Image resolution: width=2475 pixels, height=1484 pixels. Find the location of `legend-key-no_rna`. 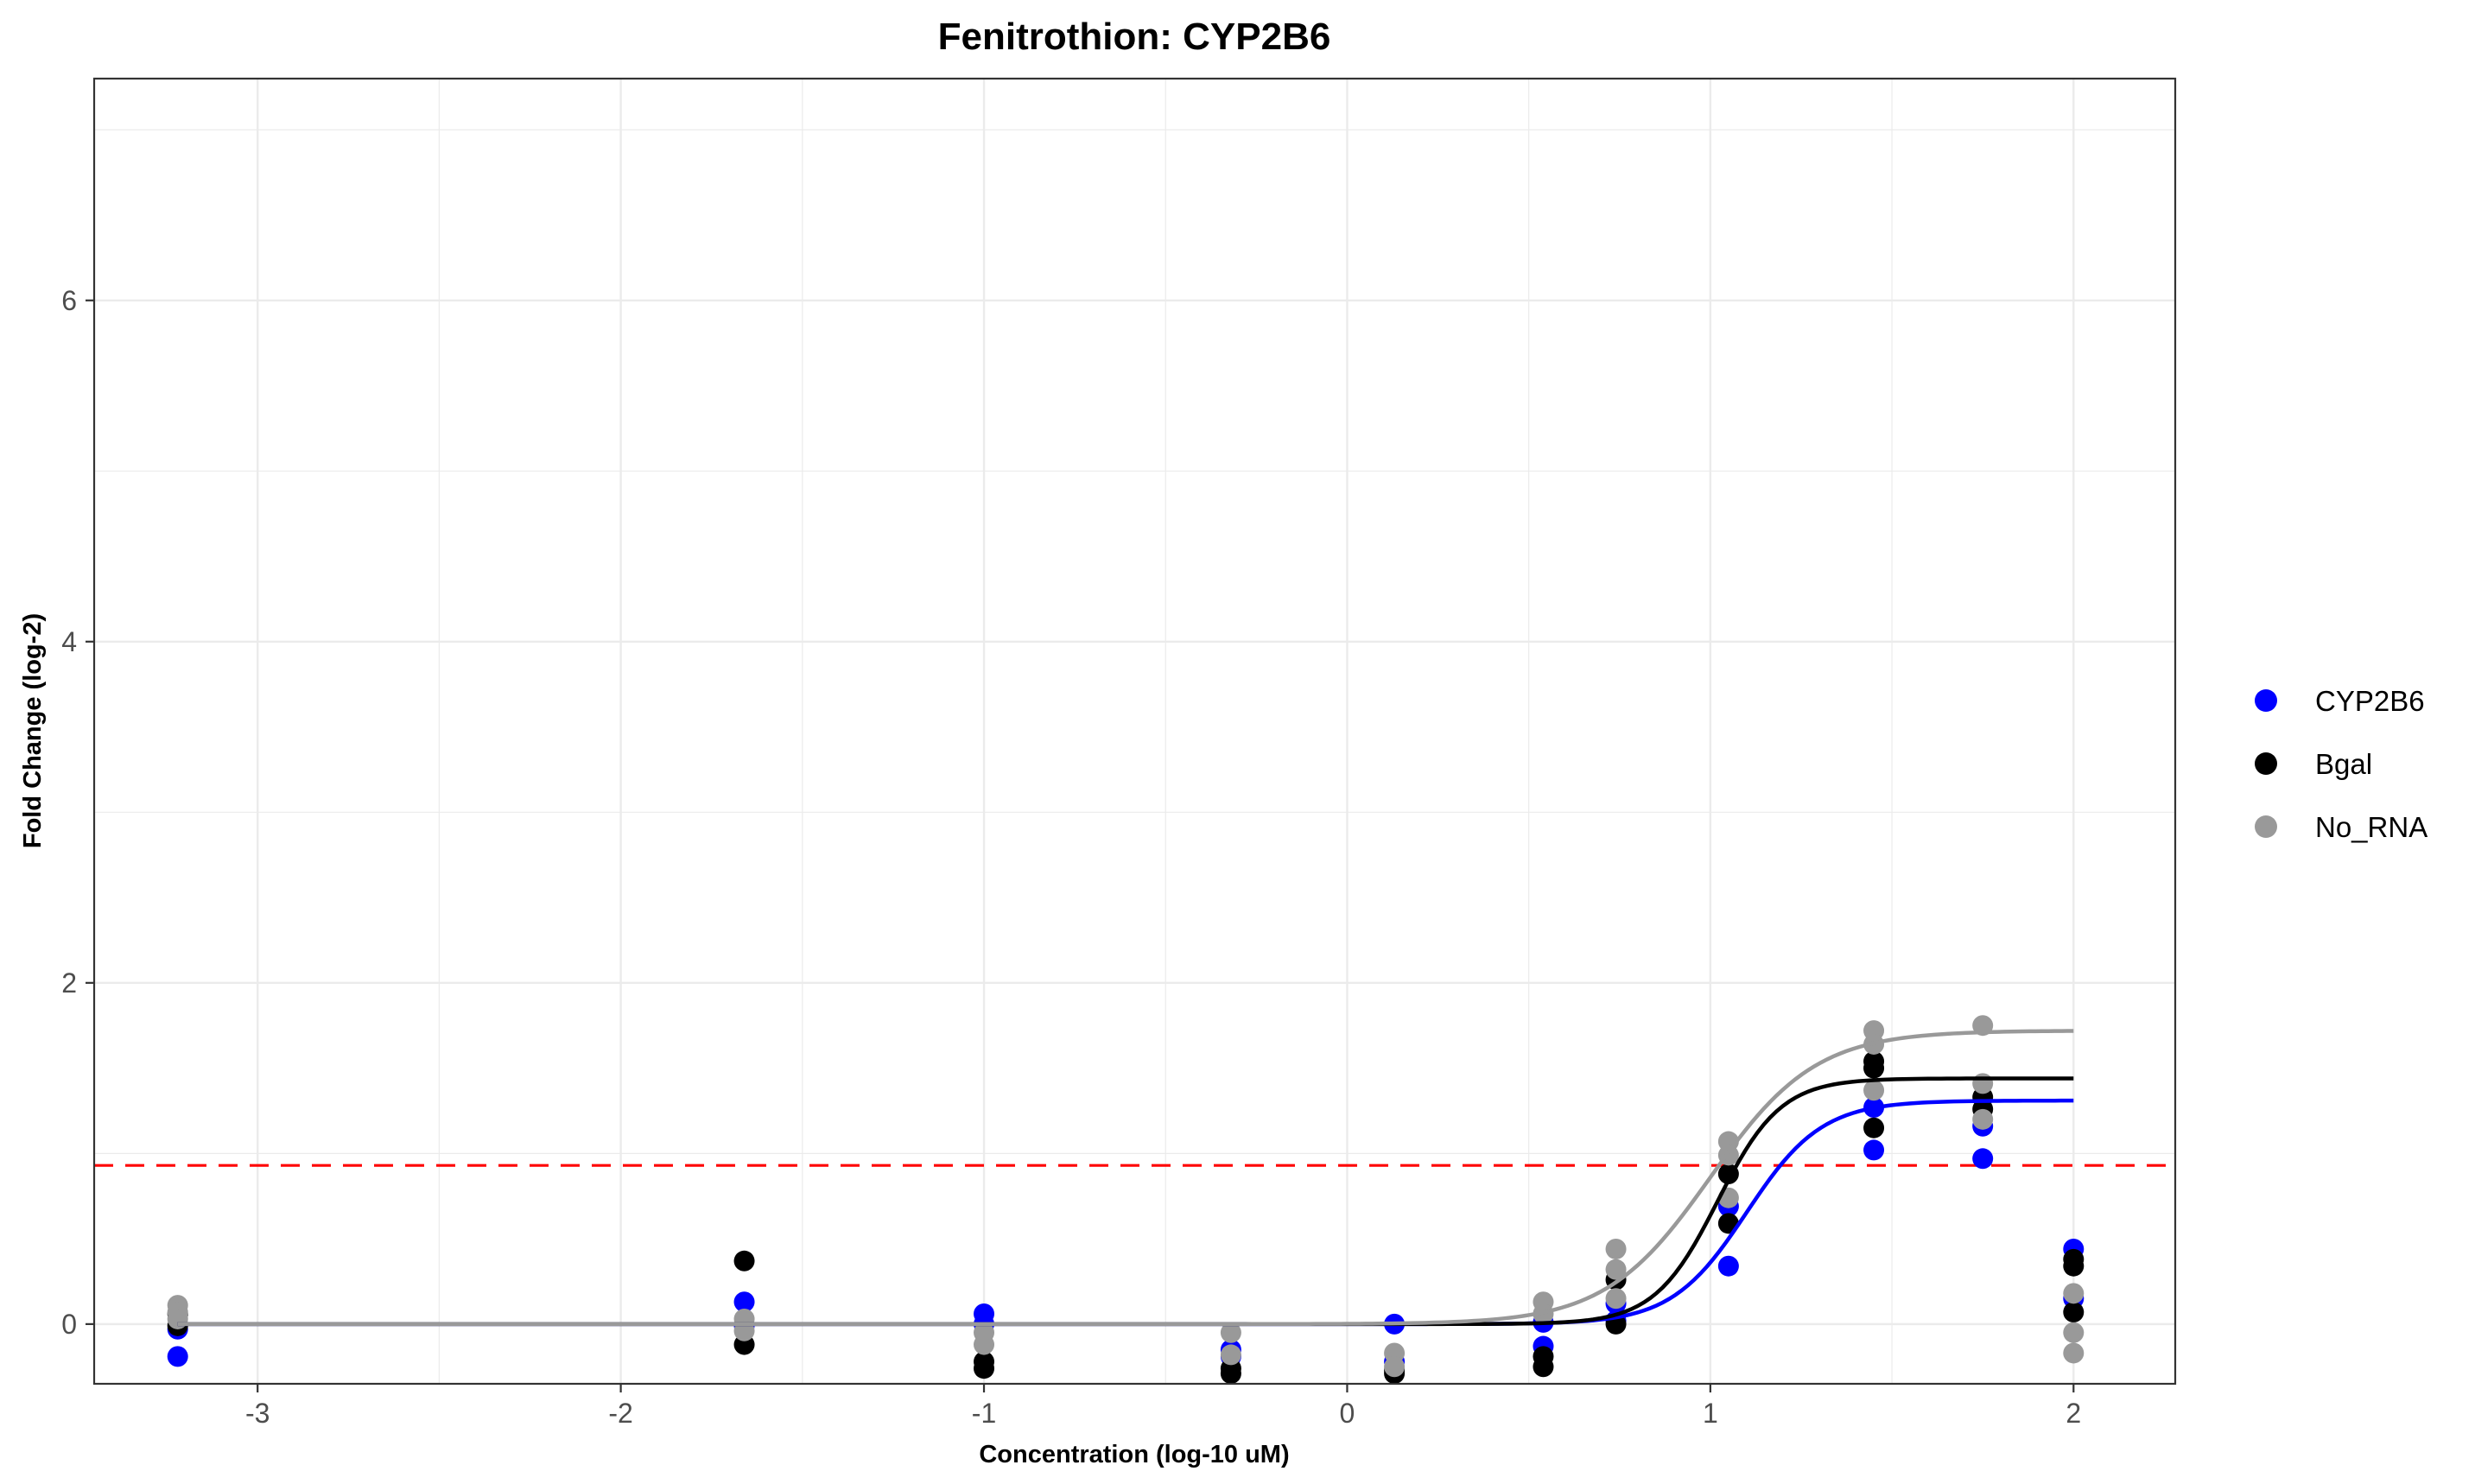

legend-key-no_rna is located at coordinates (2266, 826).